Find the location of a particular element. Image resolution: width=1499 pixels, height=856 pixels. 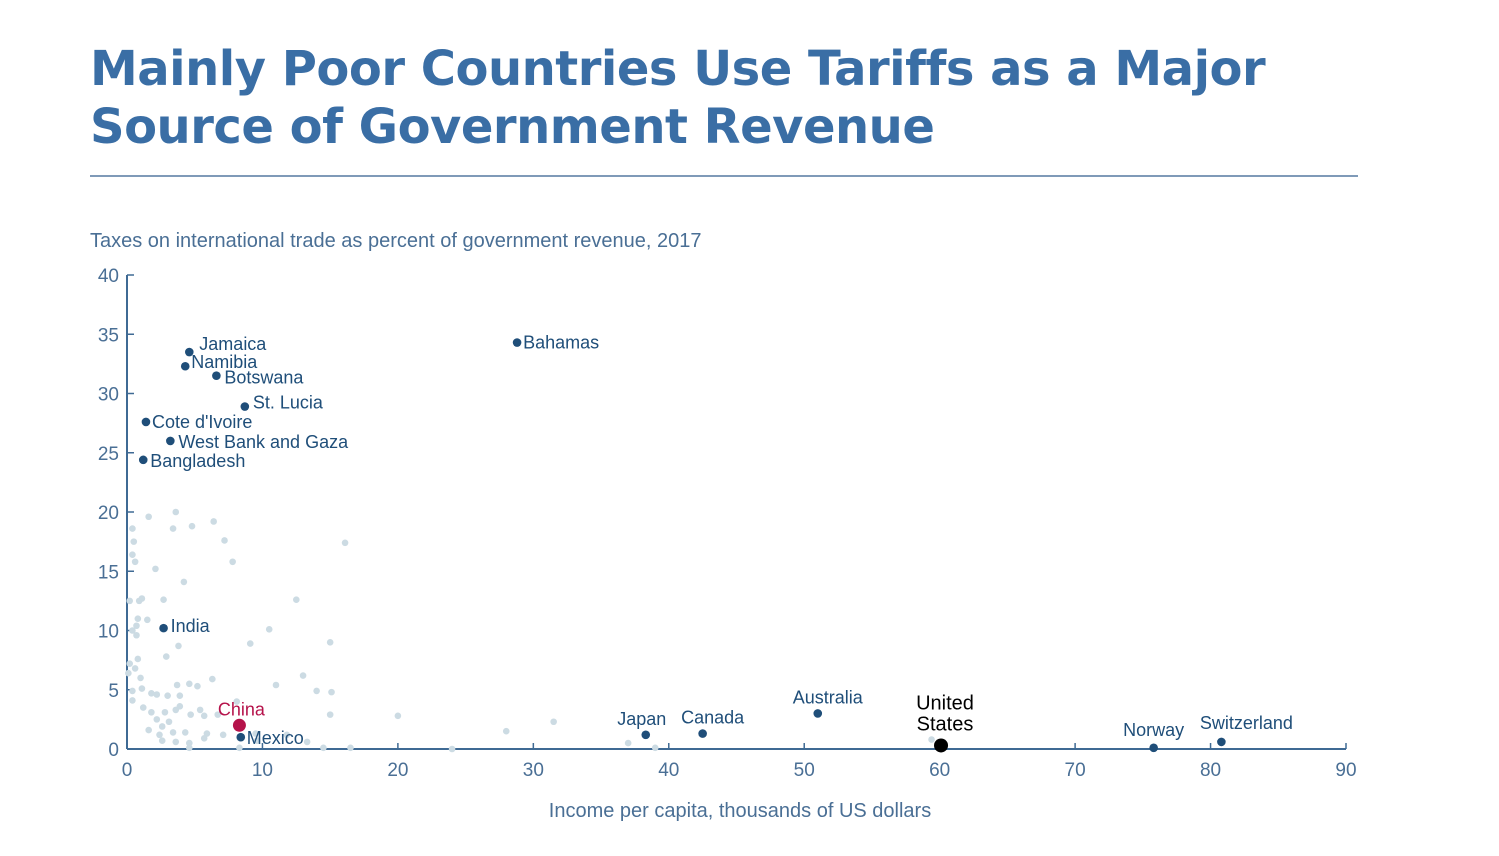

y-tick-label: 40 is located at coordinates (108, 276).